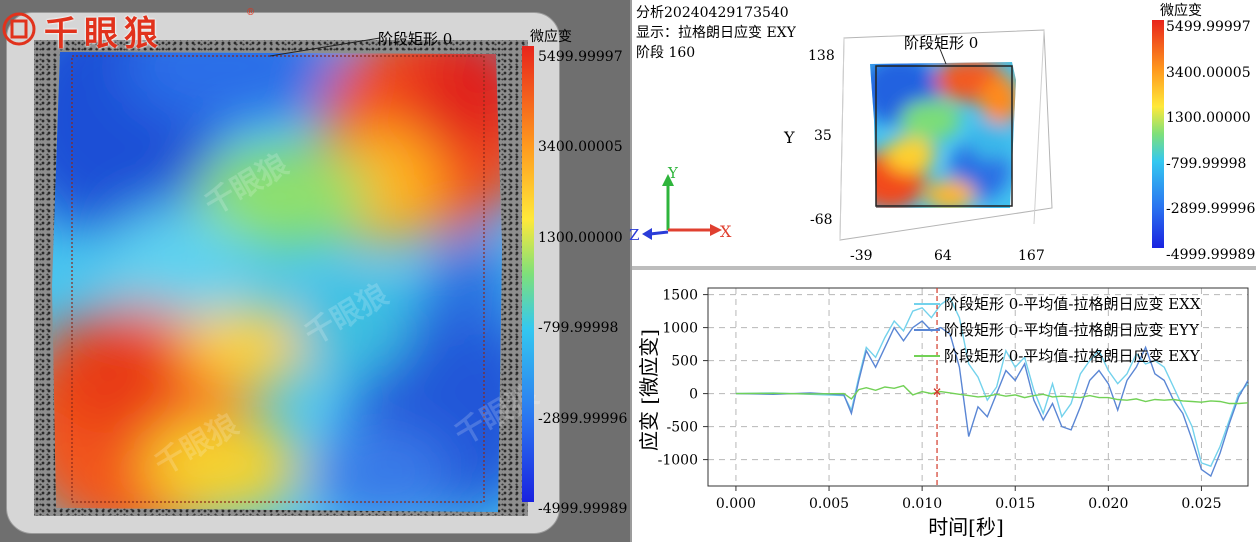  Describe the element at coordinates (684, 362) in the screenshot. I see `y-tick-label: 500` at that location.